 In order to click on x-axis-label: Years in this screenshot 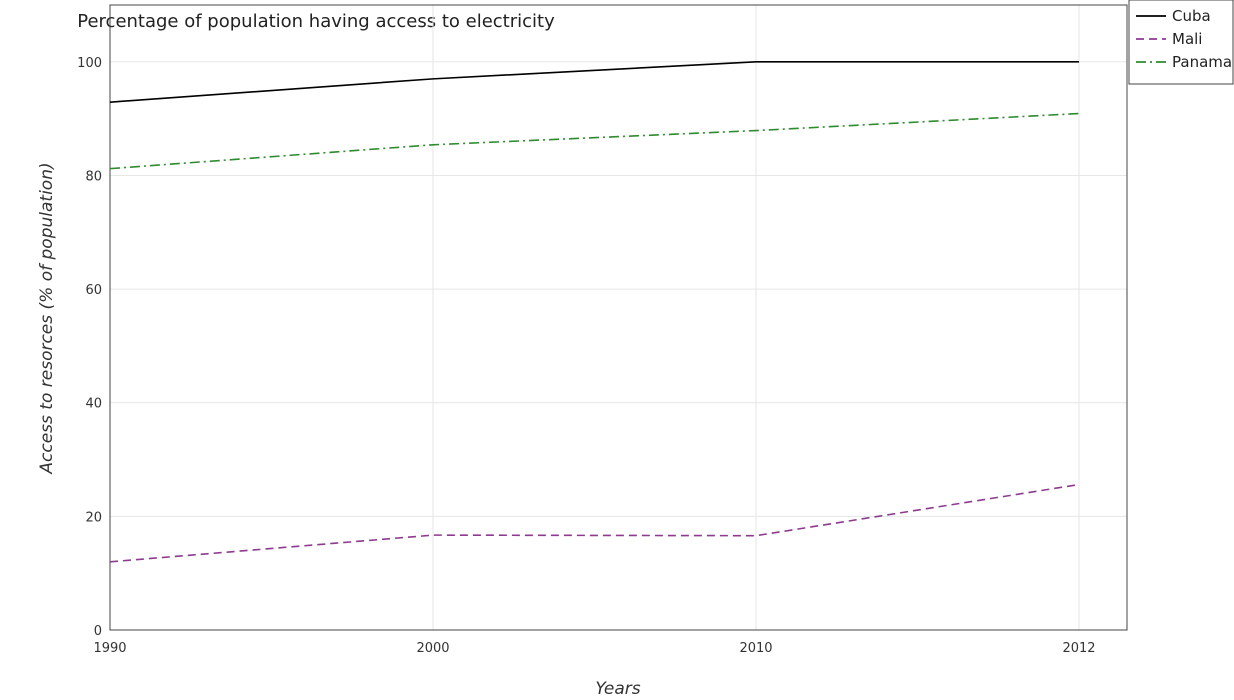, I will do `click(617, 689)`.